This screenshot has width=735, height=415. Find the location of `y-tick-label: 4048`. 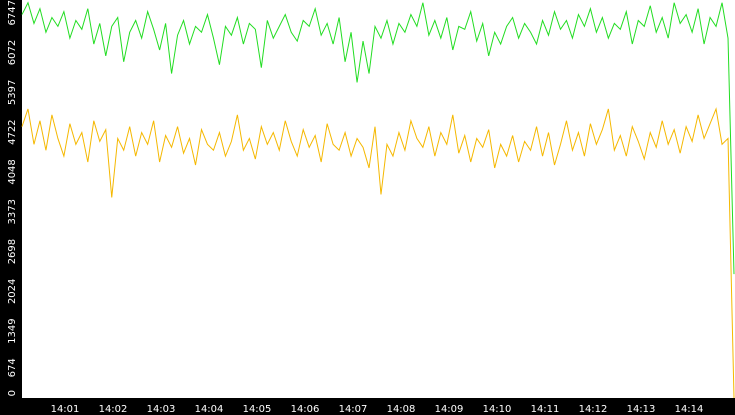

y-tick-label: 4048 is located at coordinates (12, 171).